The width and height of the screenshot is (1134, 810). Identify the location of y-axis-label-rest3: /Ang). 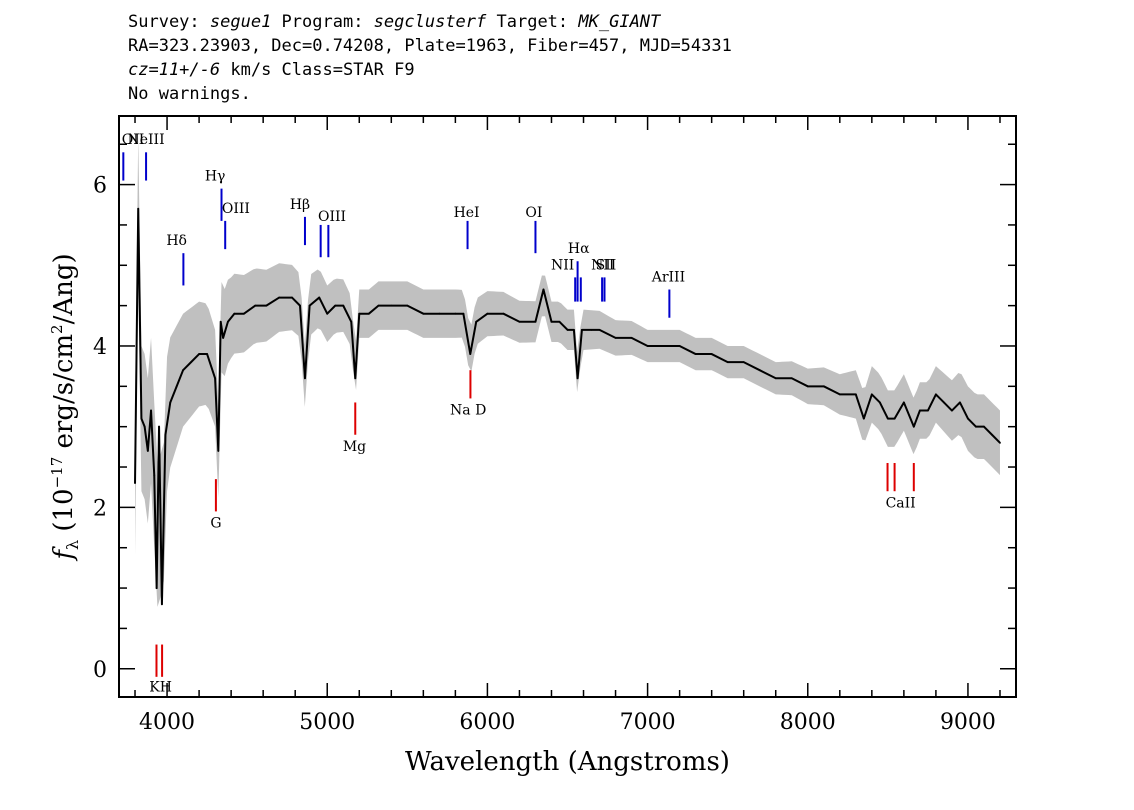
(64, 288).